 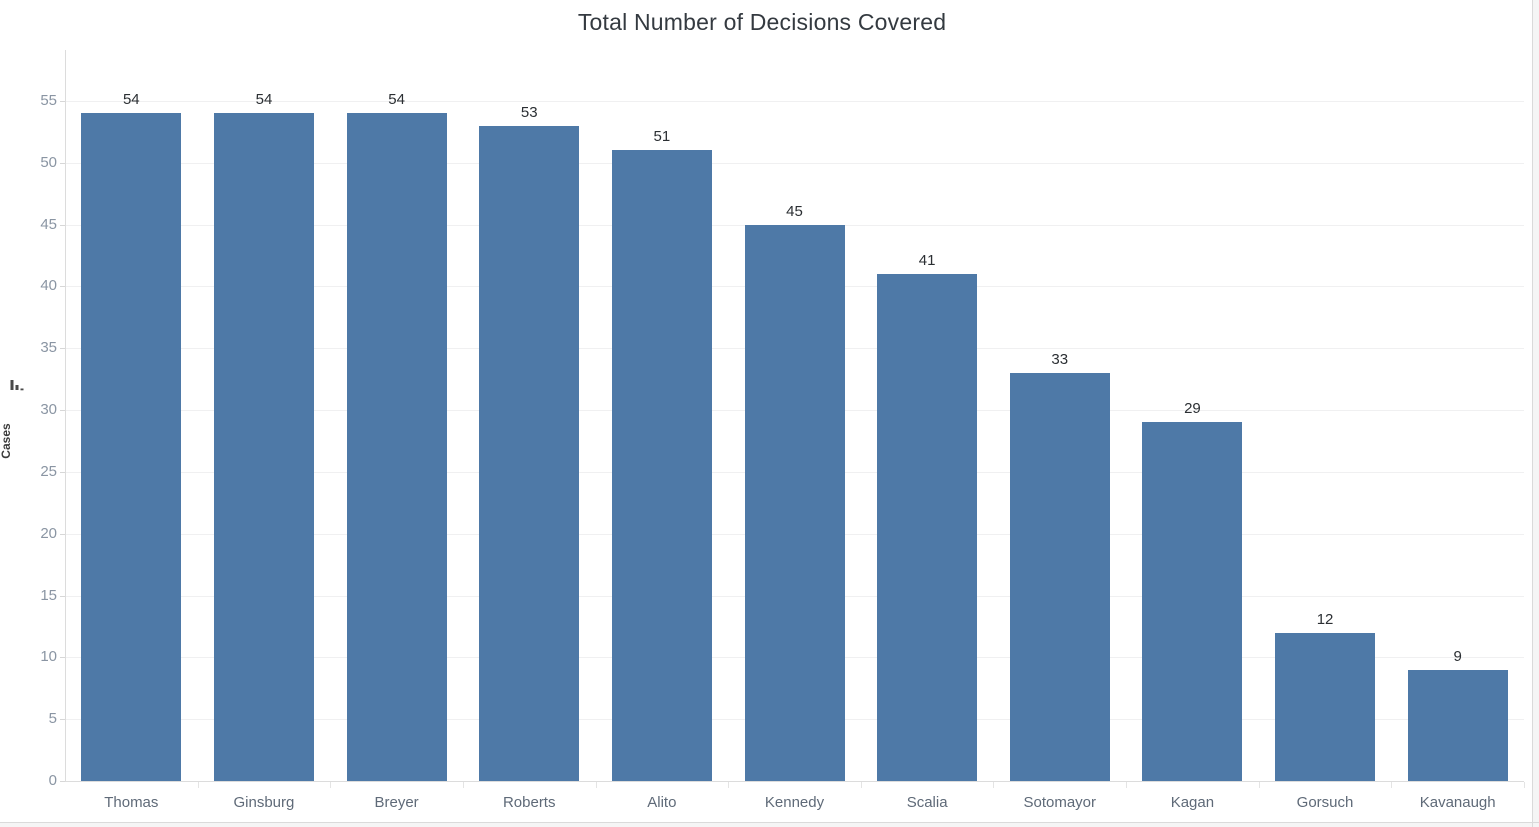 What do you see at coordinates (52, 780) in the screenshot?
I see `y-tick-label: 0` at bounding box center [52, 780].